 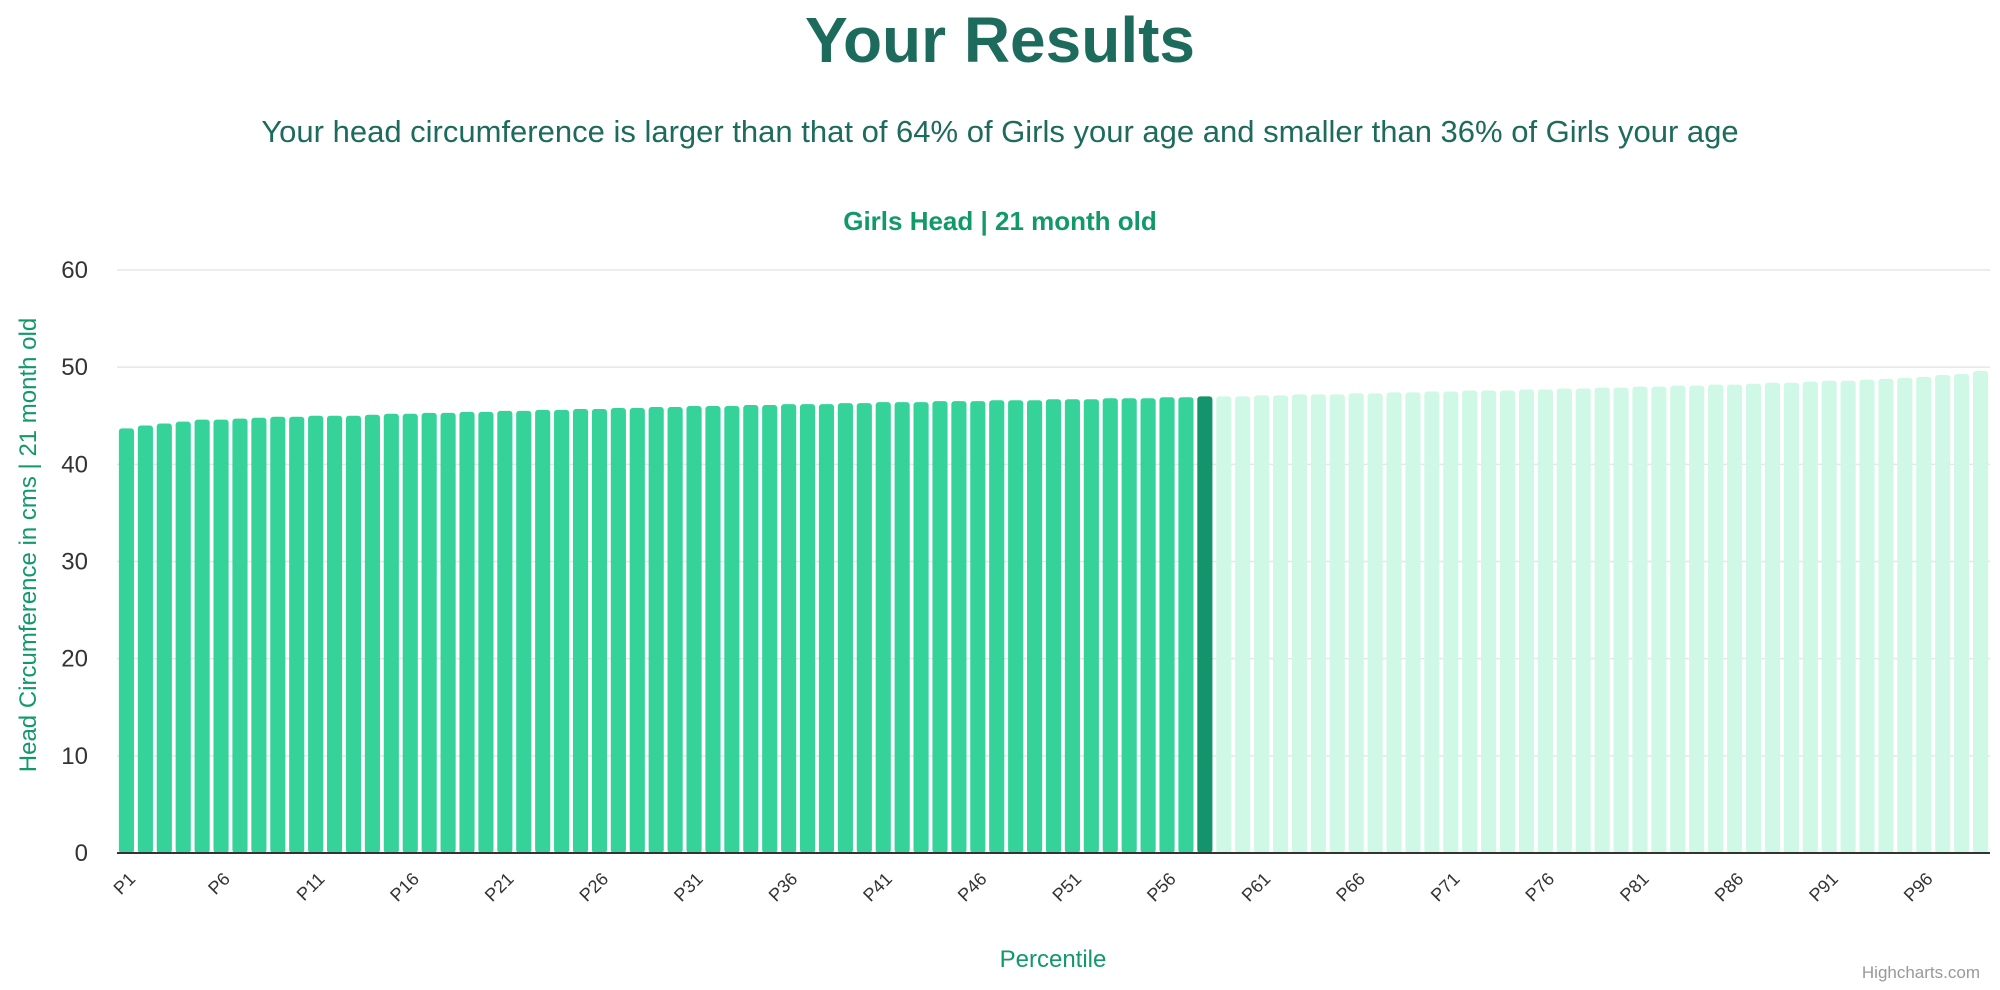 What do you see at coordinates (1921, 972) in the screenshot?
I see `chart-credit: Highcharts.com` at bounding box center [1921, 972].